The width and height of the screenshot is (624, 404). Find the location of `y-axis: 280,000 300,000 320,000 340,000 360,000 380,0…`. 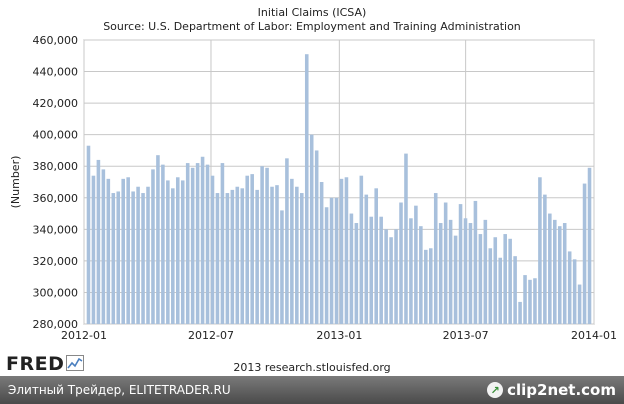

y-axis: 280,000 300,000 320,000 340,000 360,000 380,0… is located at coordinates (56, 182).